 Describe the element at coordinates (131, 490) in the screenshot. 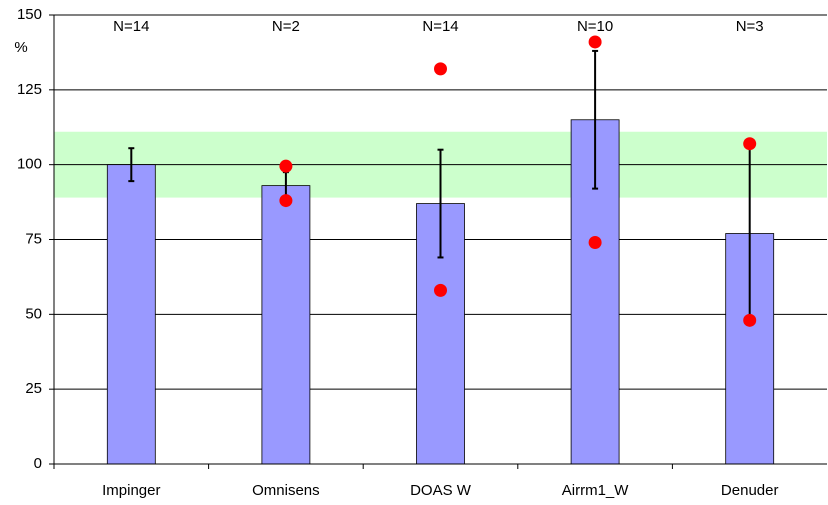

I see `x-tick-label: Impinger` at that location.